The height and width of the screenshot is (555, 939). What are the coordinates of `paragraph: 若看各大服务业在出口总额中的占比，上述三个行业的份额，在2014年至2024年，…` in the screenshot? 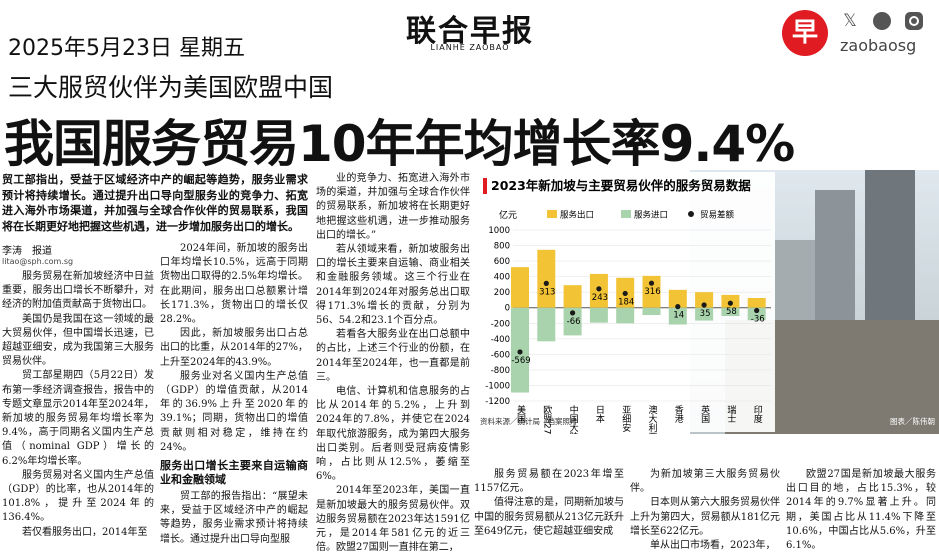 It's located at (393, 356).